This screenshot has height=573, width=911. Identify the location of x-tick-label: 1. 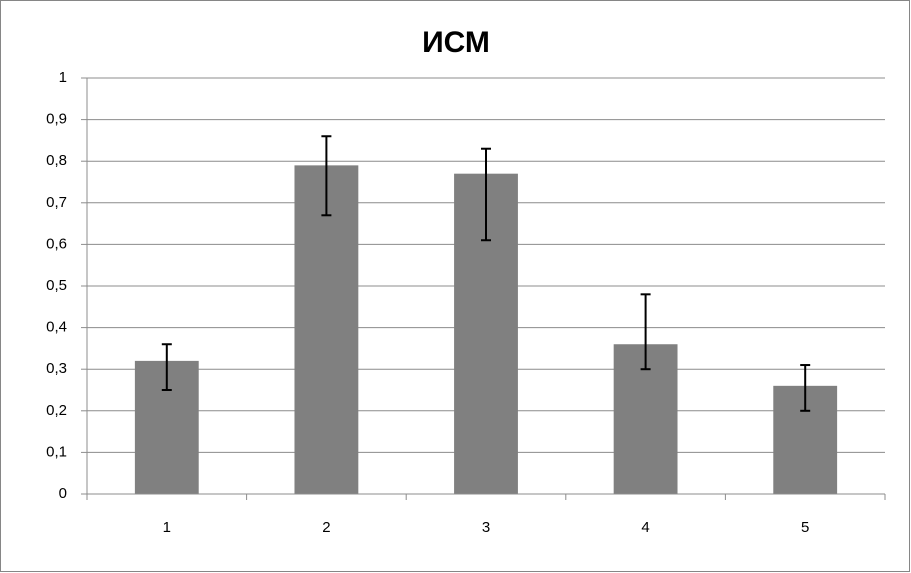
(167, 527).